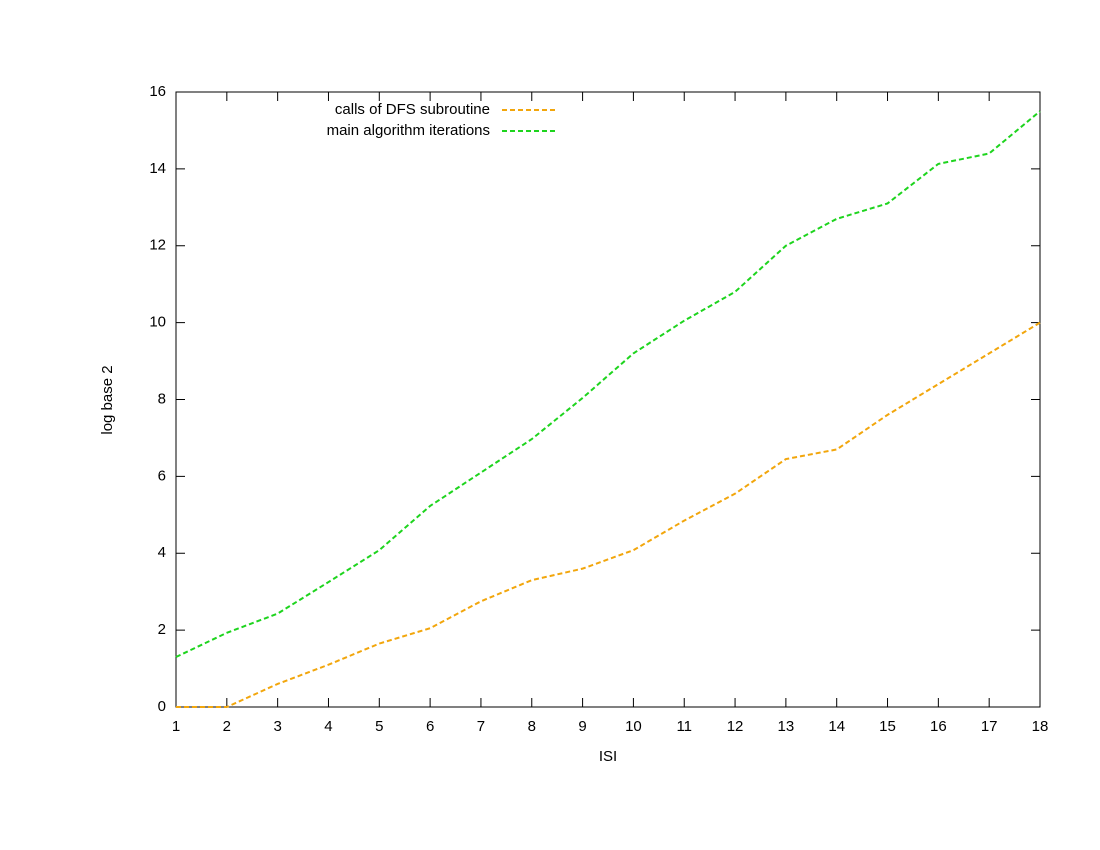 The image size is (1100, 850). What do you see at coordinates (379, 726) in the screenshot?
I see `x-tick-label: 5` at bounding box center [379, 726].